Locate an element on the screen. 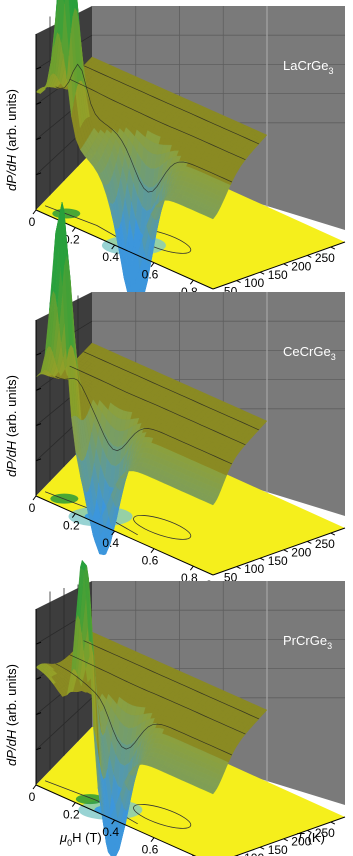 The width and height of the screenshot is (353, 856). material-label: LaCrGe3 is located at coordinates (308, 67).